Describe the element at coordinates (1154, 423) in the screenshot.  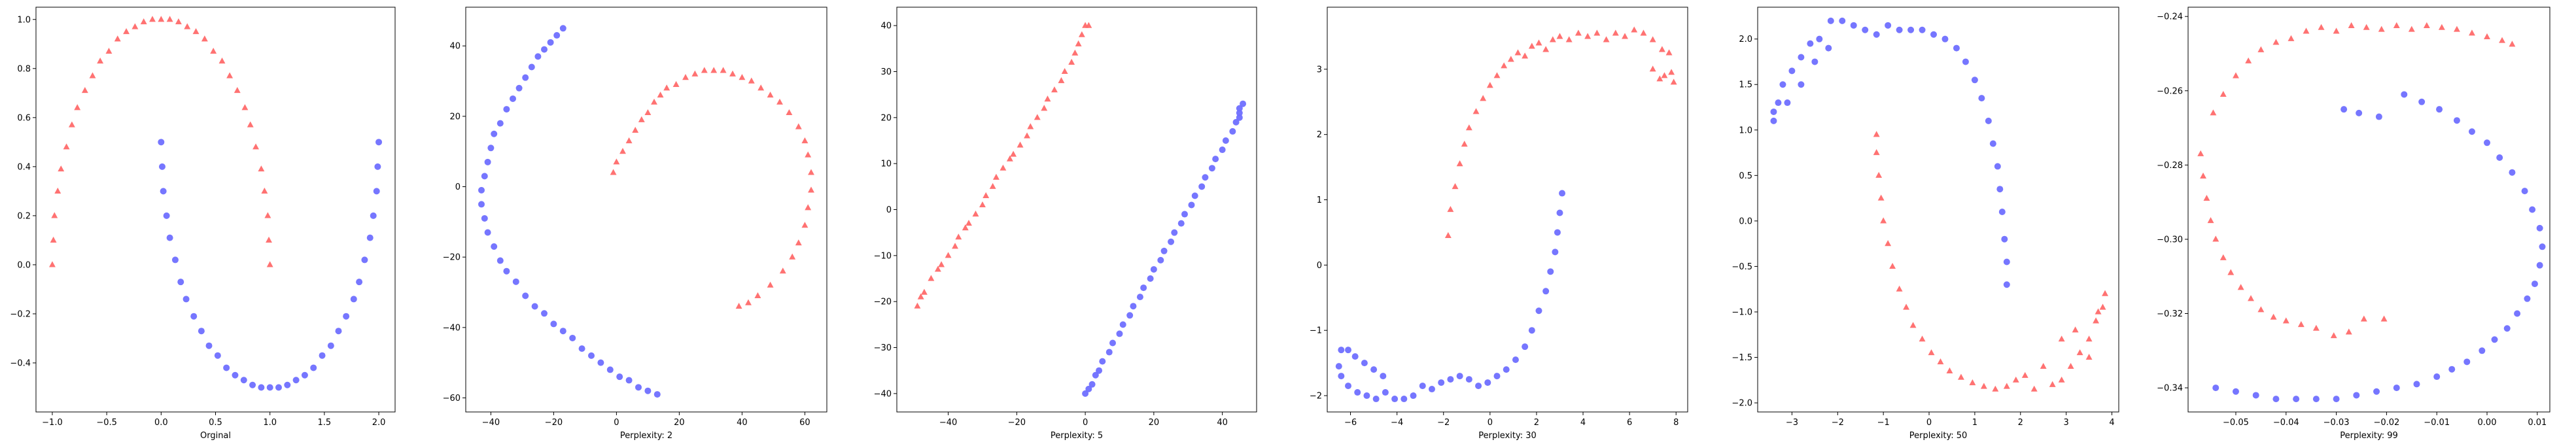
I see `x-tick-label: 20` at that location.